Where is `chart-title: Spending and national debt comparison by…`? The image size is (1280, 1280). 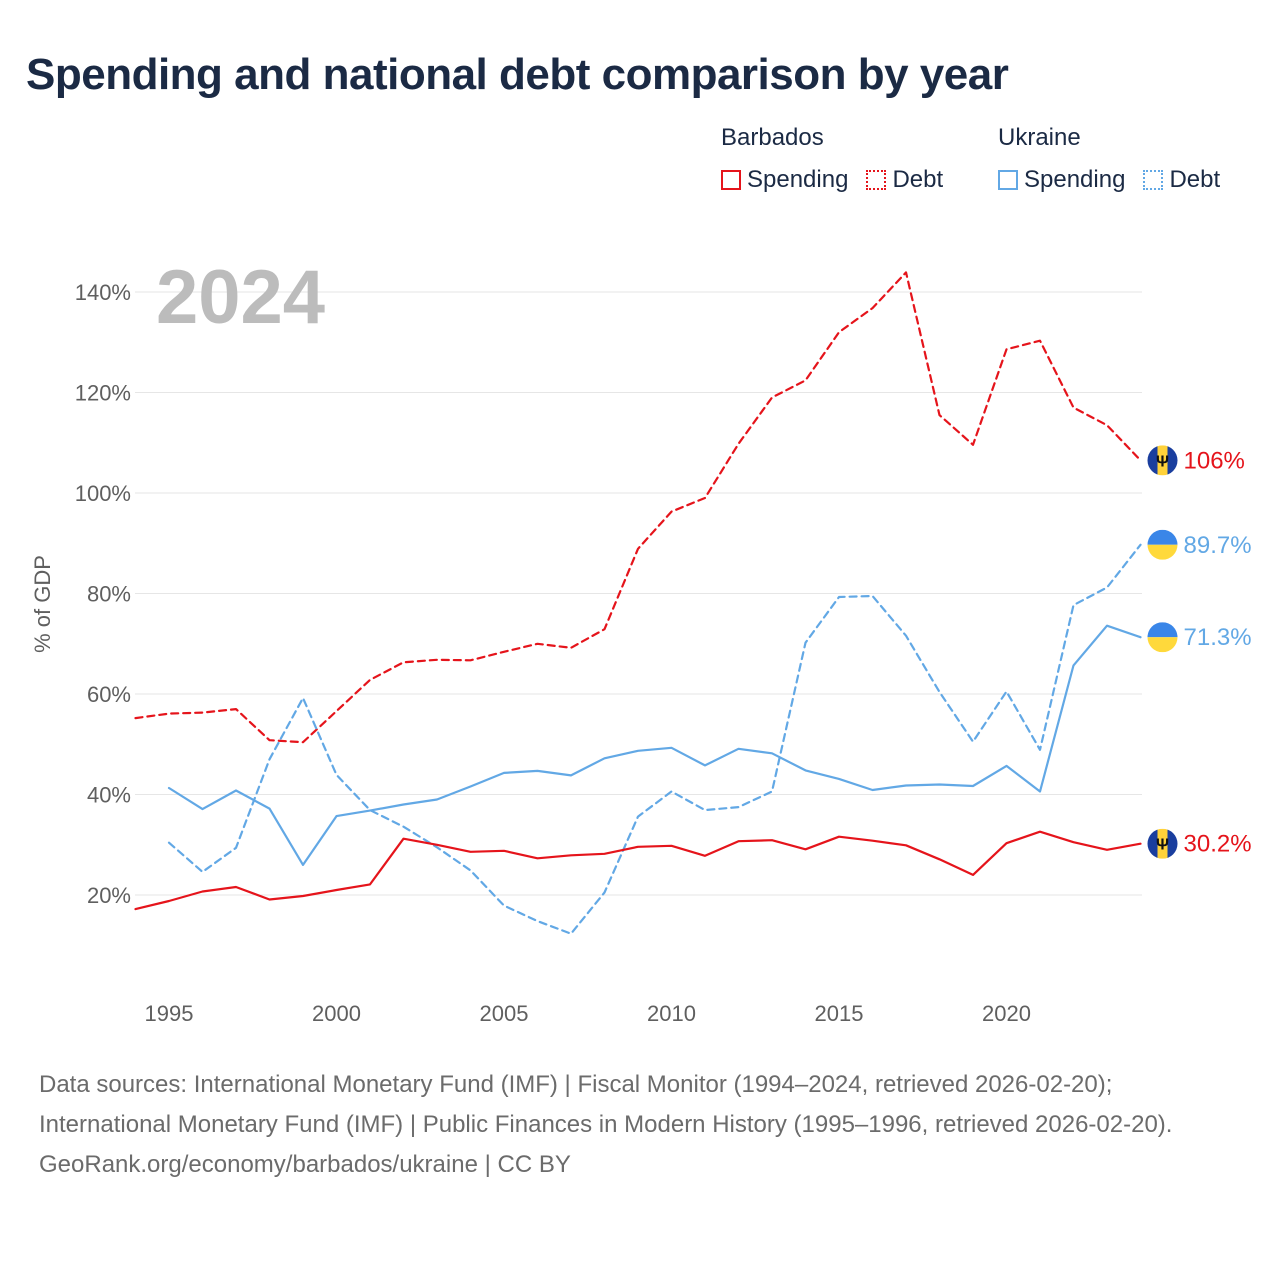 chart-title: Spending and national debt comparison by… is located at coordinates (517, 74).